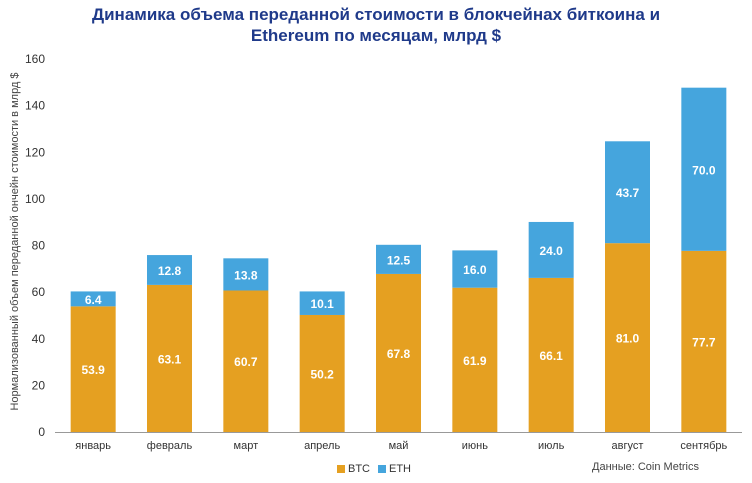 This screenshot has height=483, width=752. What do you see at coordinates (39, 385) in the screenshot?
I see `y-tick-label: 20` at bounding box center [39, 385].